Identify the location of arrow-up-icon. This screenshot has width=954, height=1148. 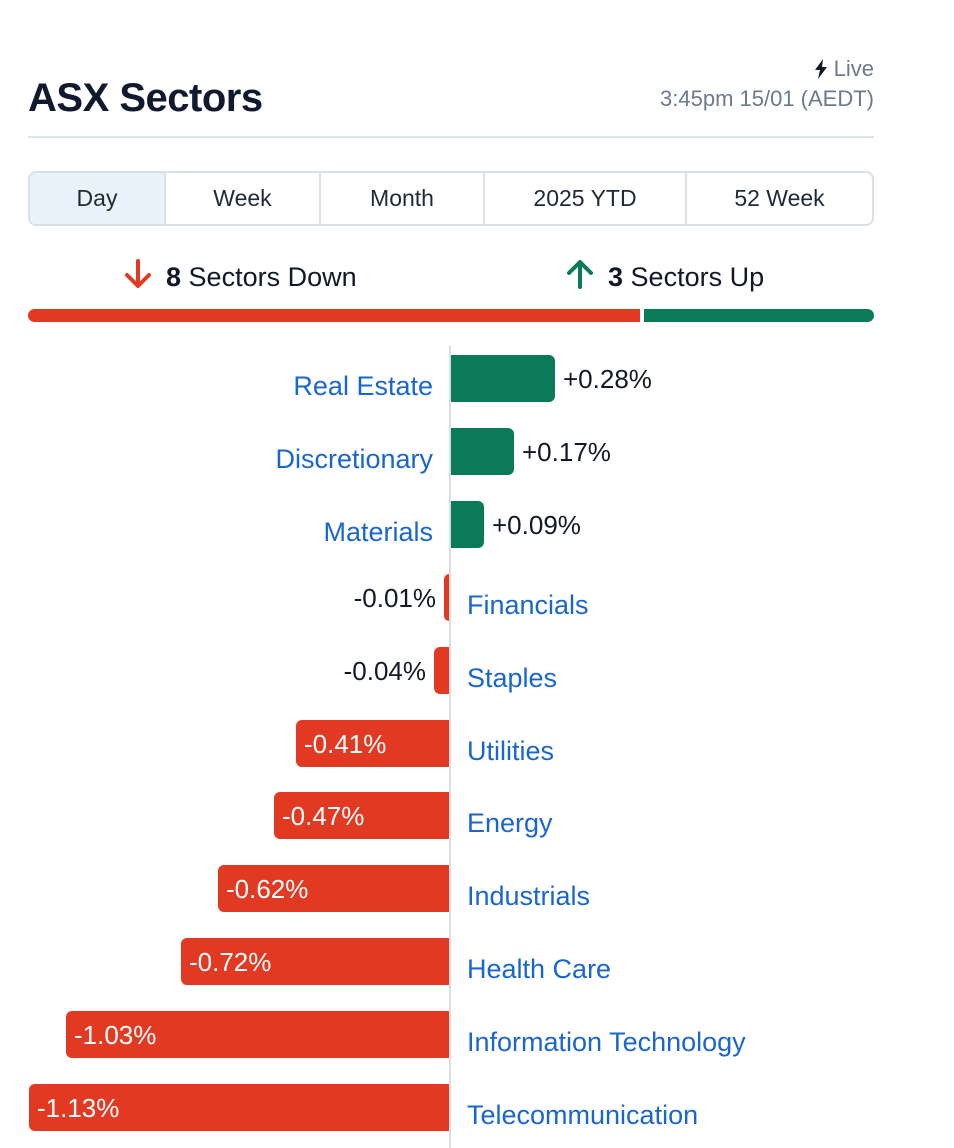
(580, 277).